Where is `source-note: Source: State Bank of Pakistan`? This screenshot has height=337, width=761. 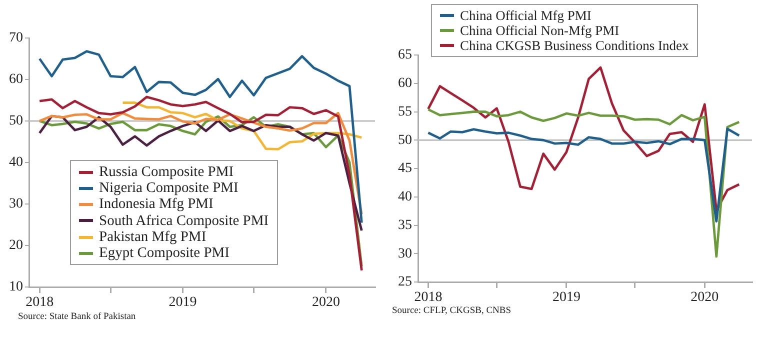
source-note: Source: State Bank of Pakistan is located at coordinates (77, 317).